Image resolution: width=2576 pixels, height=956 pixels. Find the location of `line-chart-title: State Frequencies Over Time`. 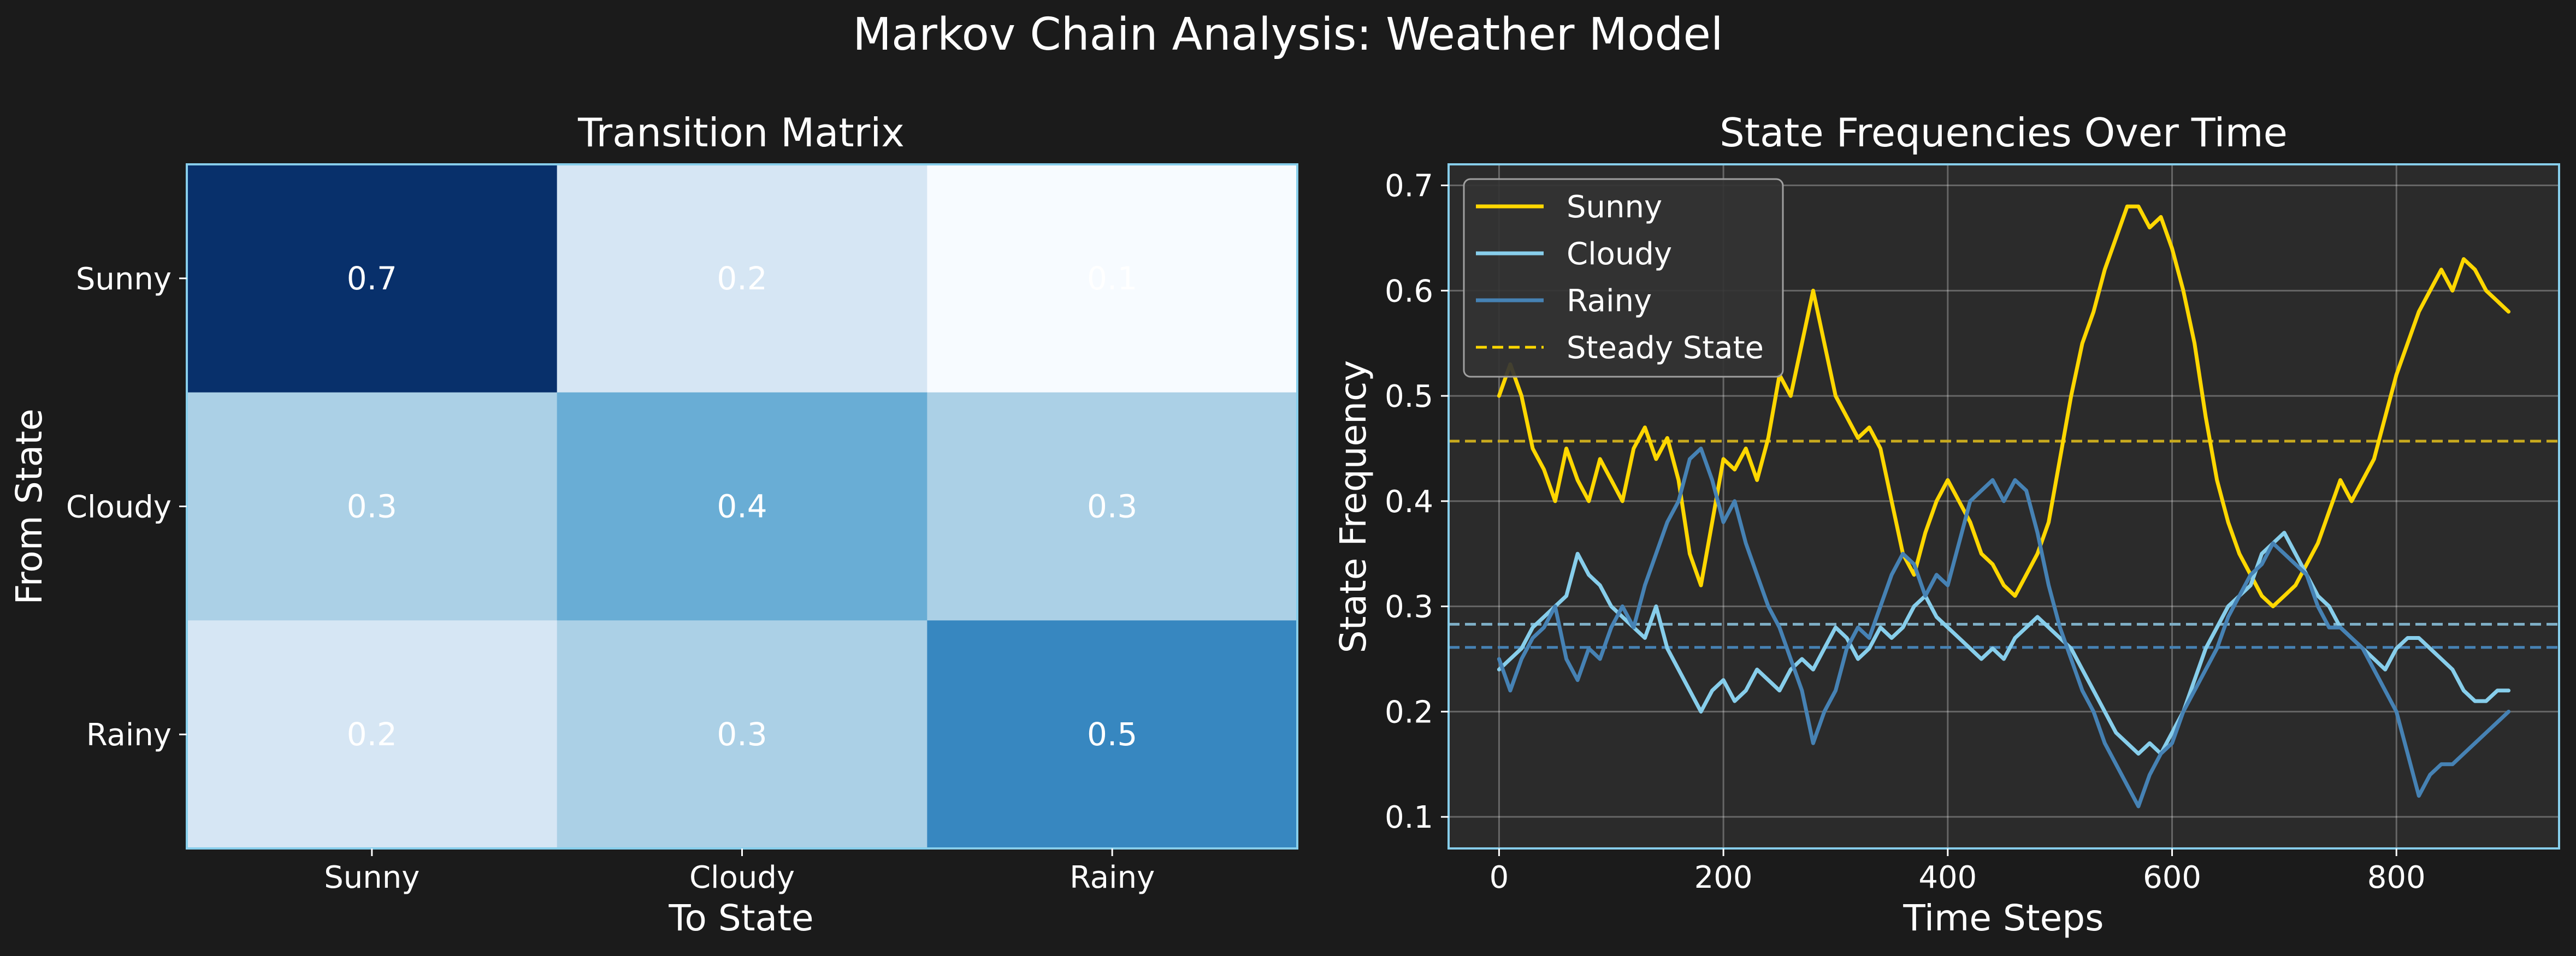

line-chart-title: State Frequencies Over Time is located at coordinates (2004, 133).